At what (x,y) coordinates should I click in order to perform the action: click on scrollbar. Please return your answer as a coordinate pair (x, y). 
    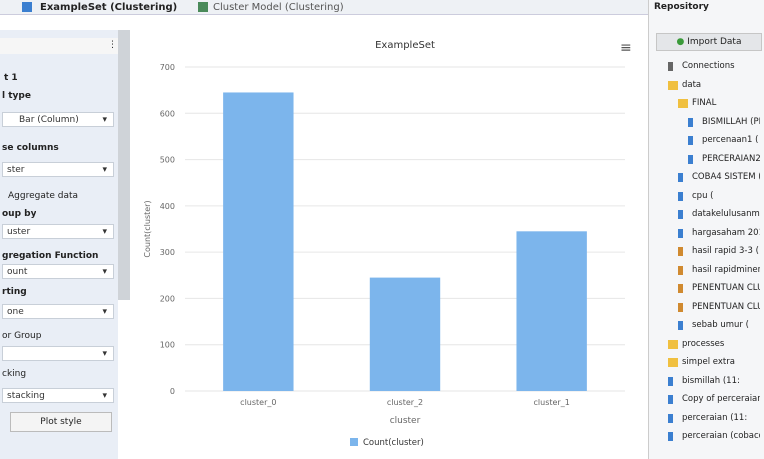
    Looking at the image, I should click on (124, 165).